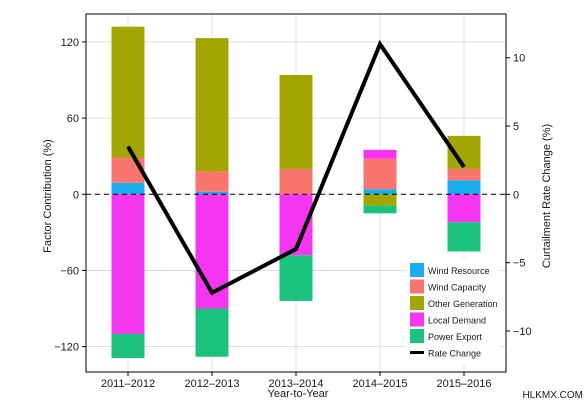  What do you see at coordinates (516, 195) in the screenshot?
I see `y2-tick-label: 0` at bounding box center [516, 195].